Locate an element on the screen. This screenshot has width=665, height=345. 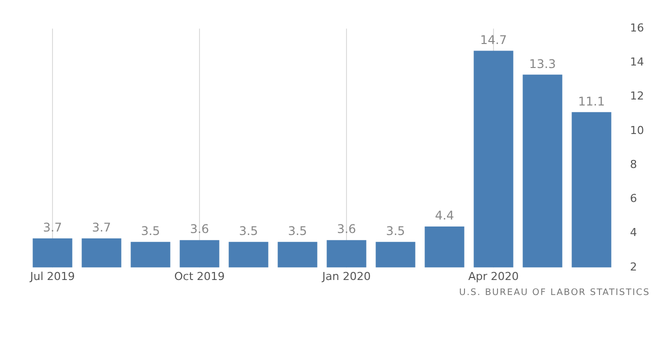
y-tick-label: 14 is located at coordinates (637, 62).